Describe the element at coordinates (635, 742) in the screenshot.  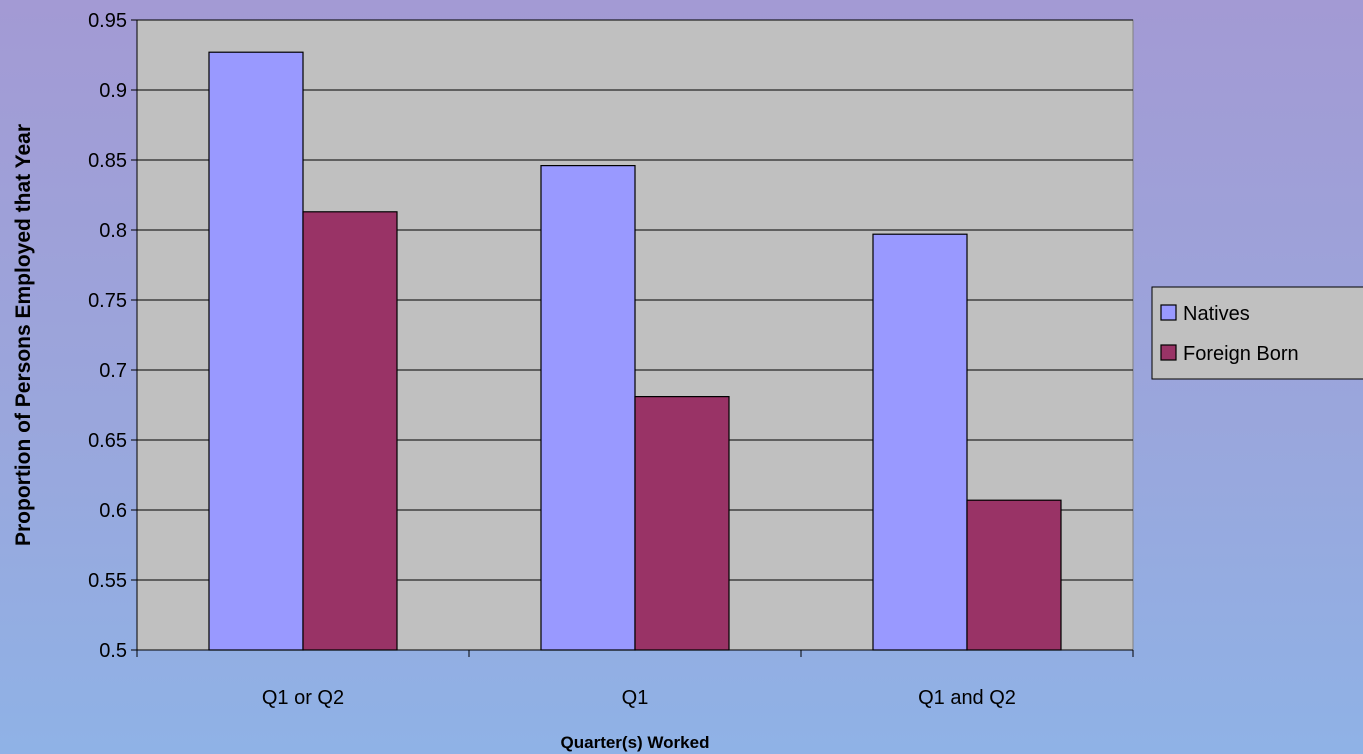
I see `x-axis-title: Quarter(s) Worked` at that location.